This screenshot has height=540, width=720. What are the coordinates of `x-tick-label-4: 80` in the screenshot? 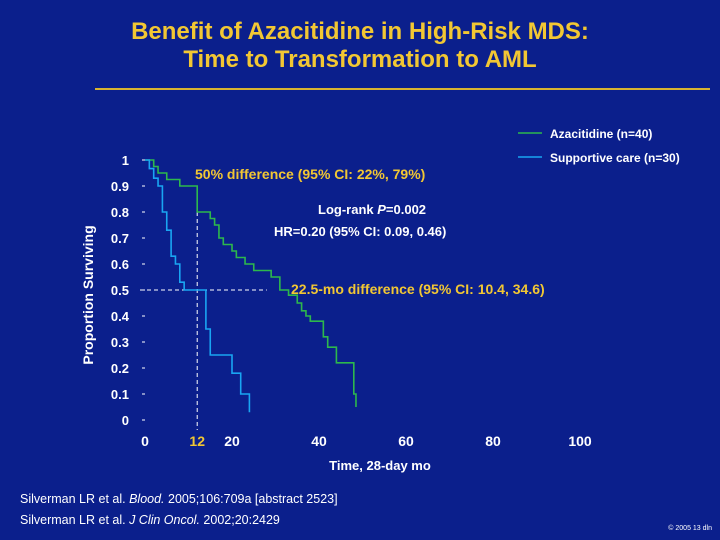 It's located at (493, 441).